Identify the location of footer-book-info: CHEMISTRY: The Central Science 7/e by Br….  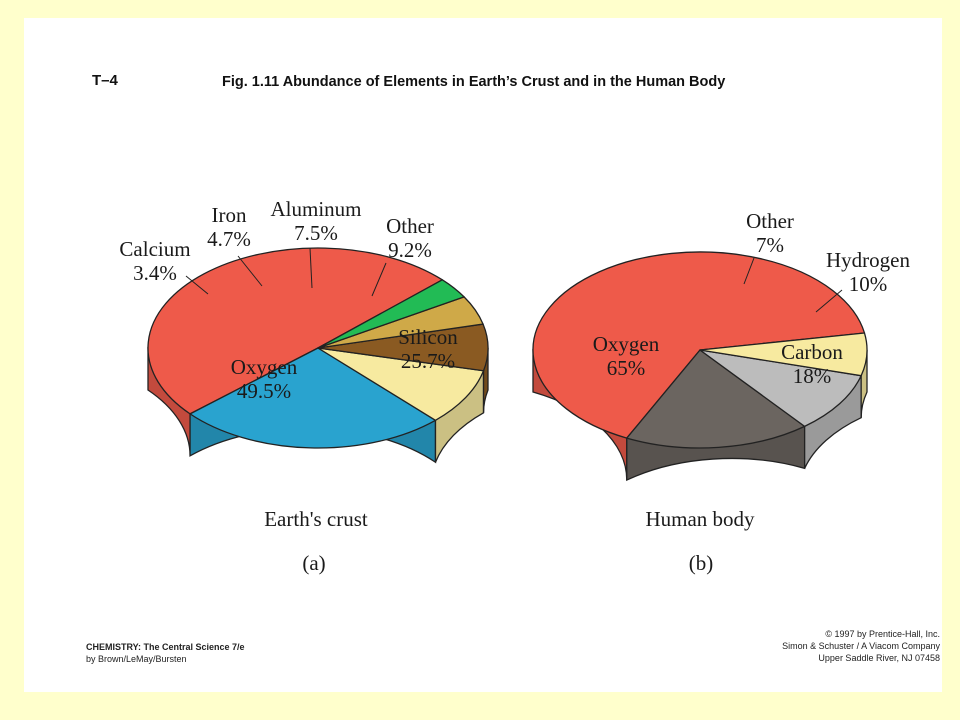
(165, 653).